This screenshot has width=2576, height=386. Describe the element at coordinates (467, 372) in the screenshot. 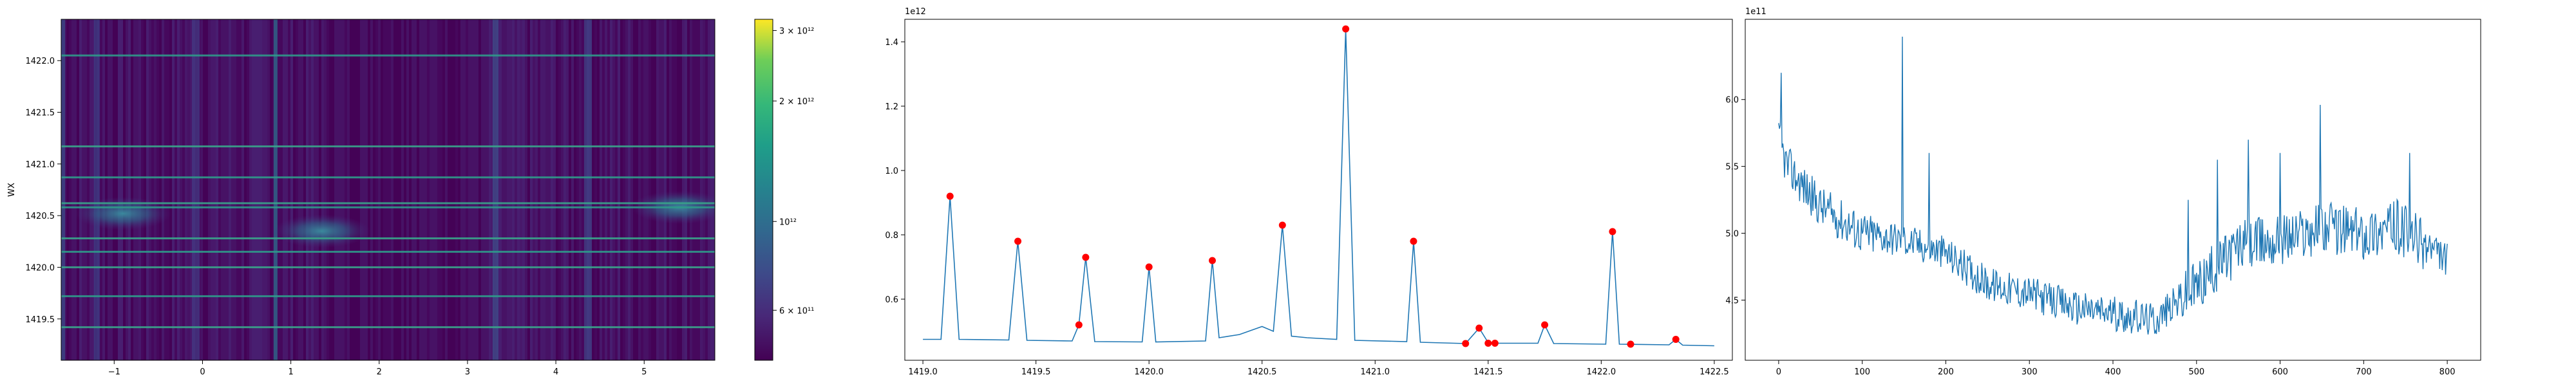

I see `heatmap-x-tick-label: 3` at that location.